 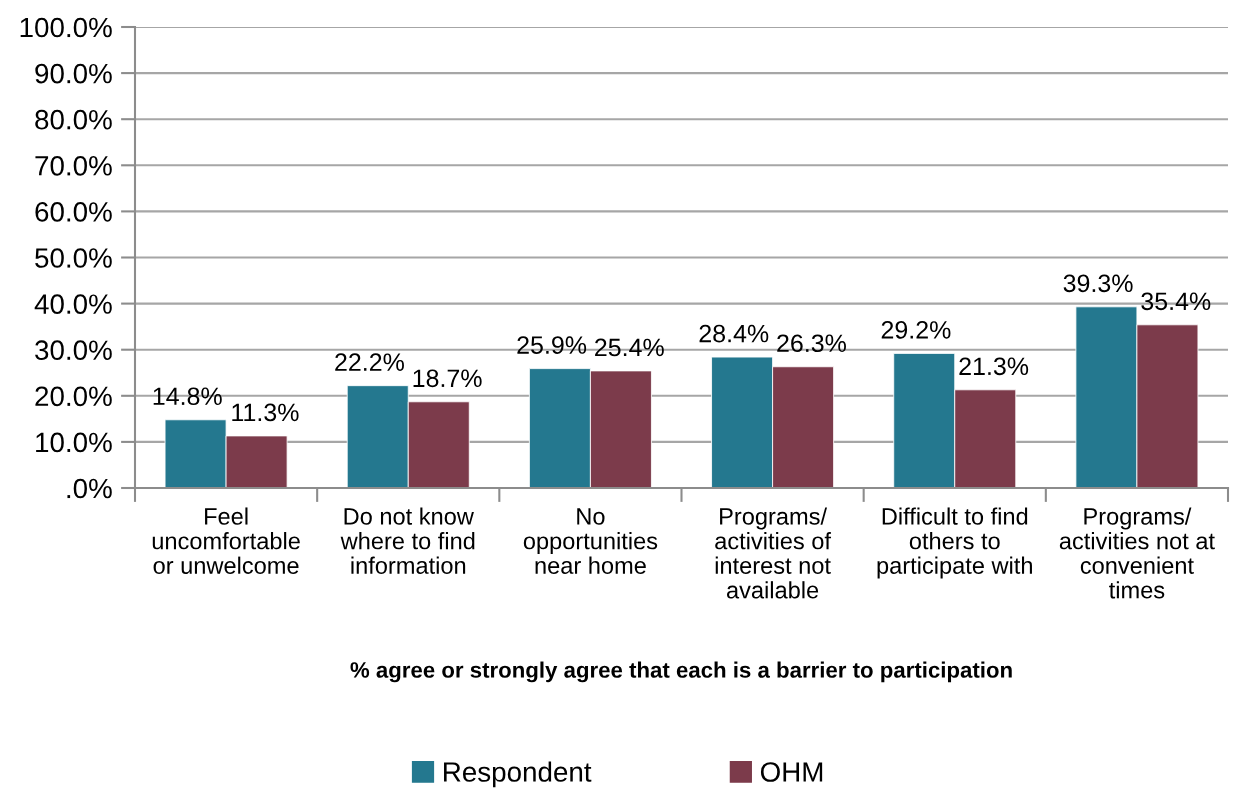 What do you see at coordinates (226, 540) in the screenshot?
I see `x-tick-label: Feel uncomfortable or unwelcome` at bounding box center [226, 540].